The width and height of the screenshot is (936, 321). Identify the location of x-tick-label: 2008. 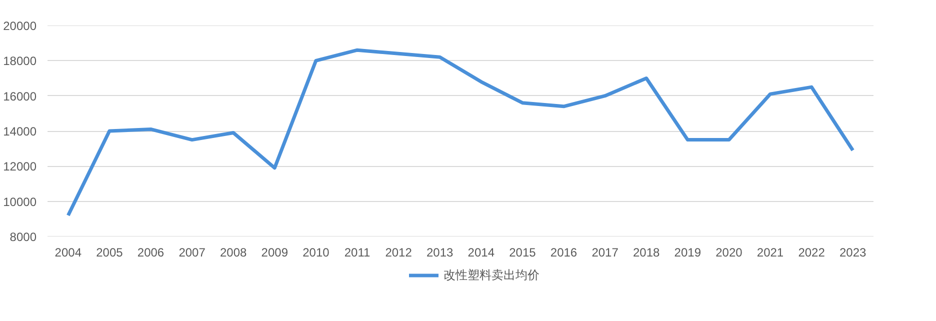
(234, 253).